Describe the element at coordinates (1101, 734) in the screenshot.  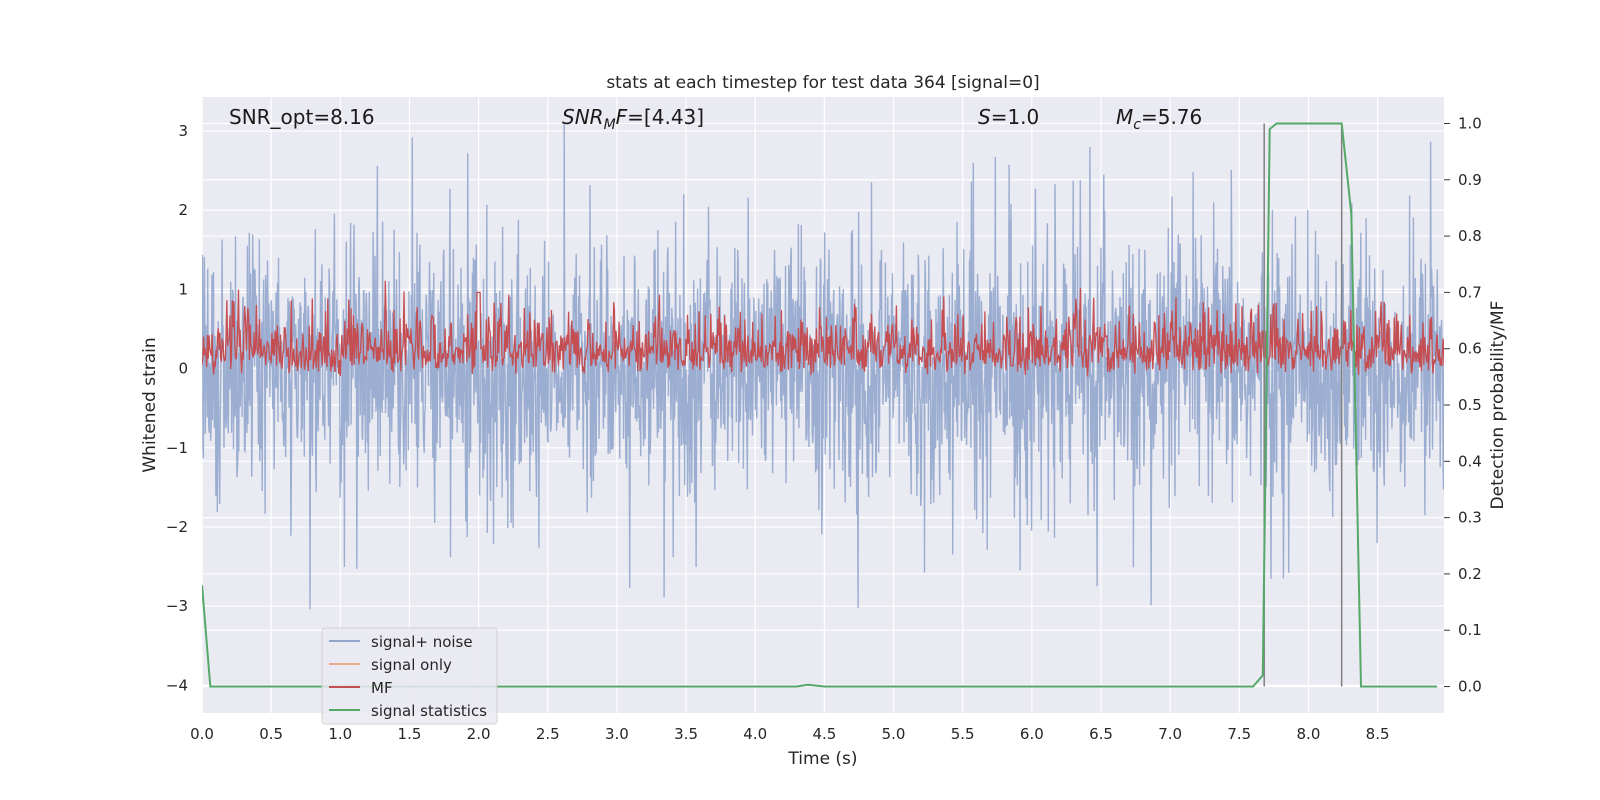
I see `x-tick-label: 6.5` at that location.